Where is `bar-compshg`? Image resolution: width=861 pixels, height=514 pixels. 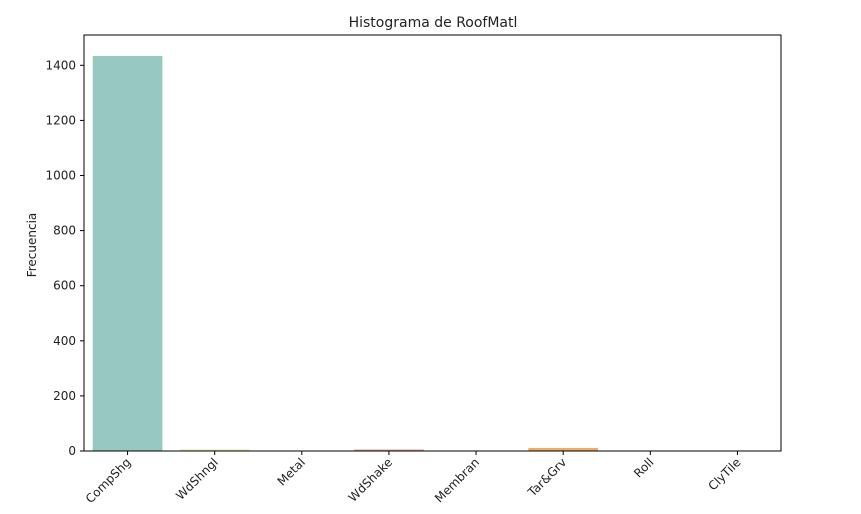 bar-compshg is located at coordinates (128, 253).